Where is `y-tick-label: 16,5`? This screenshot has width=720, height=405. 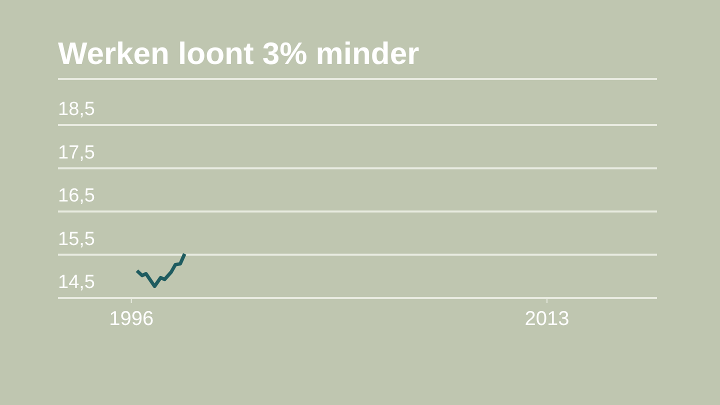
y-tick-label: 16,5 is located at coordinates (76, 196).